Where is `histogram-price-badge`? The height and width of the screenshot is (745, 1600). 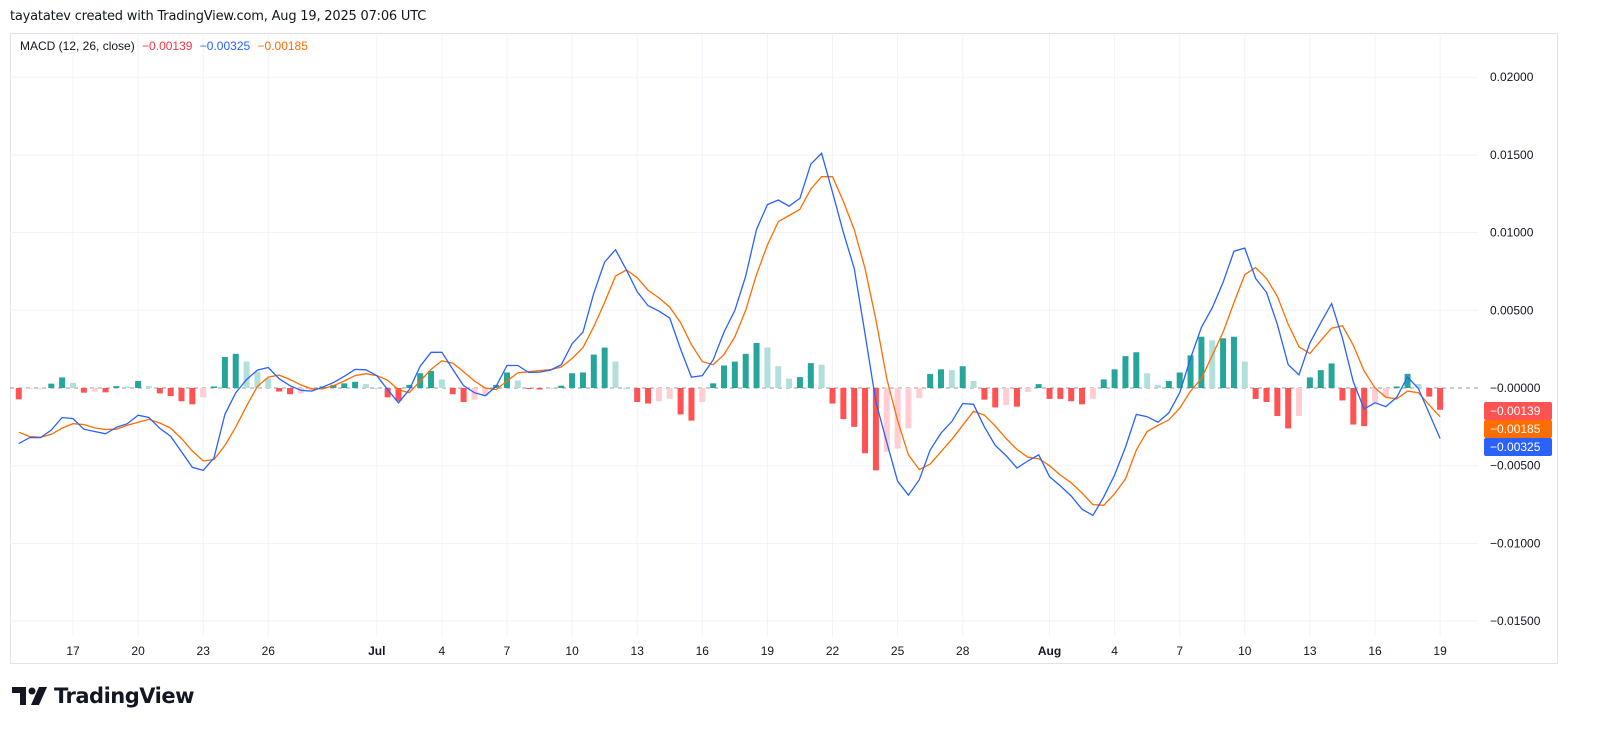
histogram-price-badge is located at coordinates (1518, 411).